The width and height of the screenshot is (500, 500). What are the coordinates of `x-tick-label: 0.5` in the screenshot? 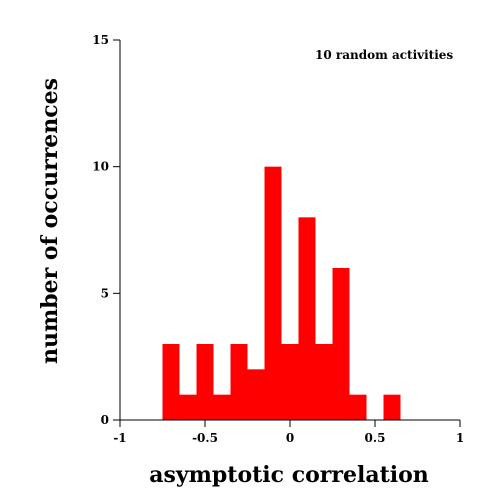 It's located at (375, 438).